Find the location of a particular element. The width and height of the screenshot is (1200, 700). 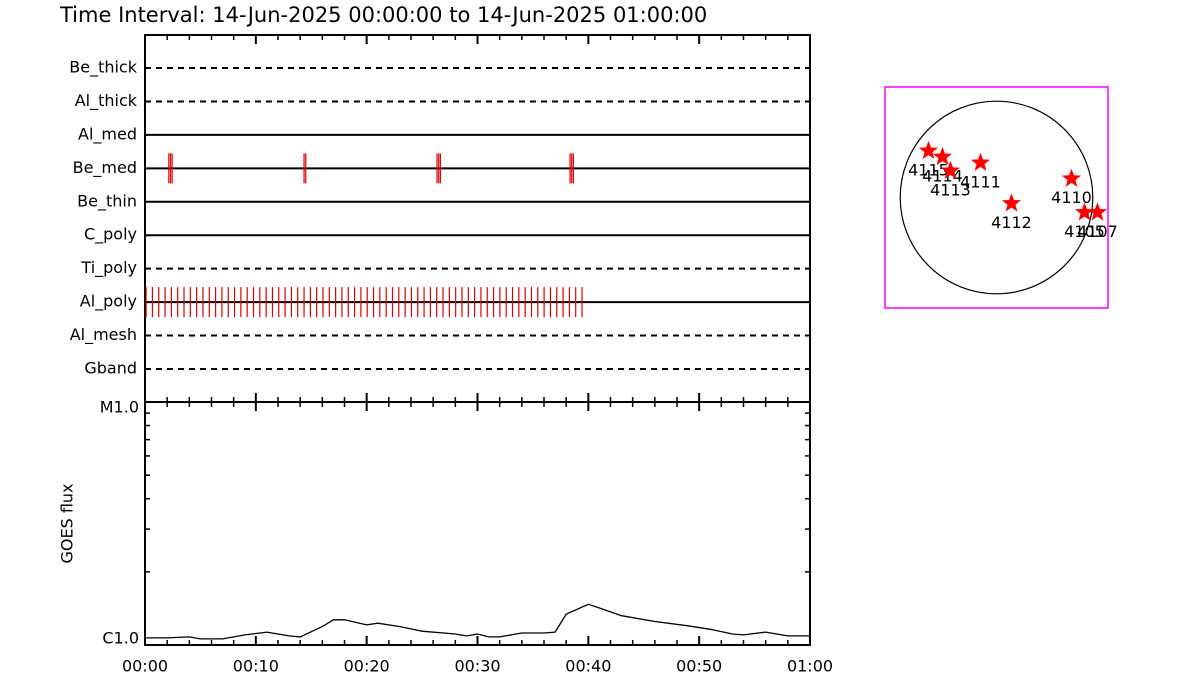

goes-curve is located at coordinates (477, 621).